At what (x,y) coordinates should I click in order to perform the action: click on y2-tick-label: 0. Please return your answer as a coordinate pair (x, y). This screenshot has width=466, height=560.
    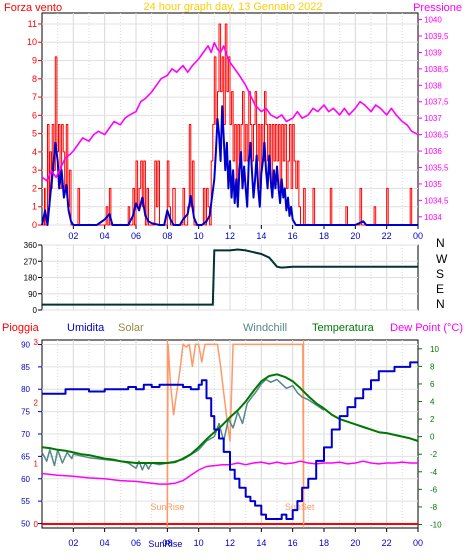
    Looking at the image, I should click on (432, 437).